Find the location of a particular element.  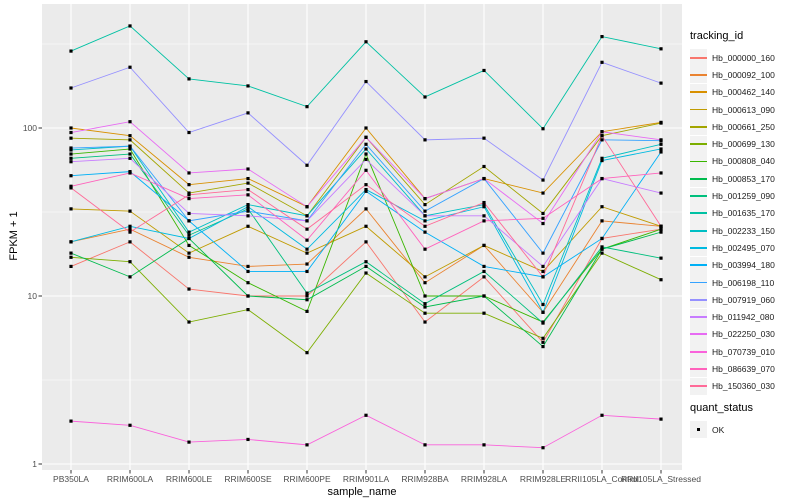

legend-item: Hb_000661_250 is located at coordinates (744, 127).